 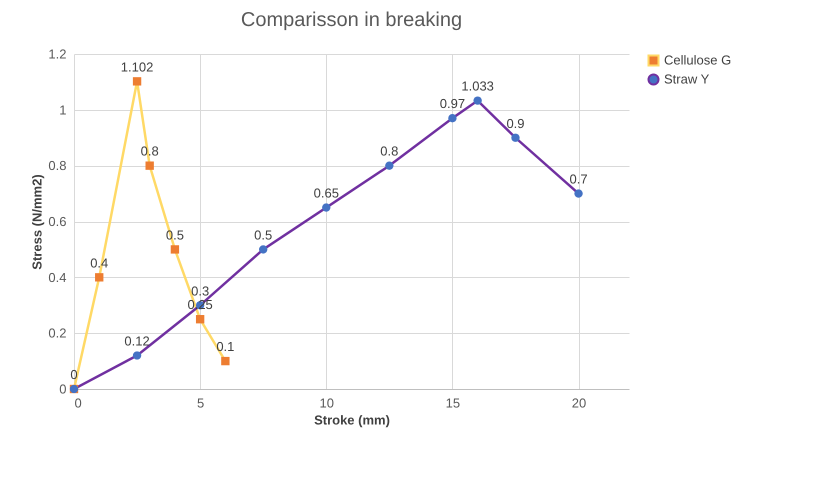 What do you see at coordinates (326, 193) in the screenshot?
I see `data-label: 0.65` at bounding box center [326, 193].